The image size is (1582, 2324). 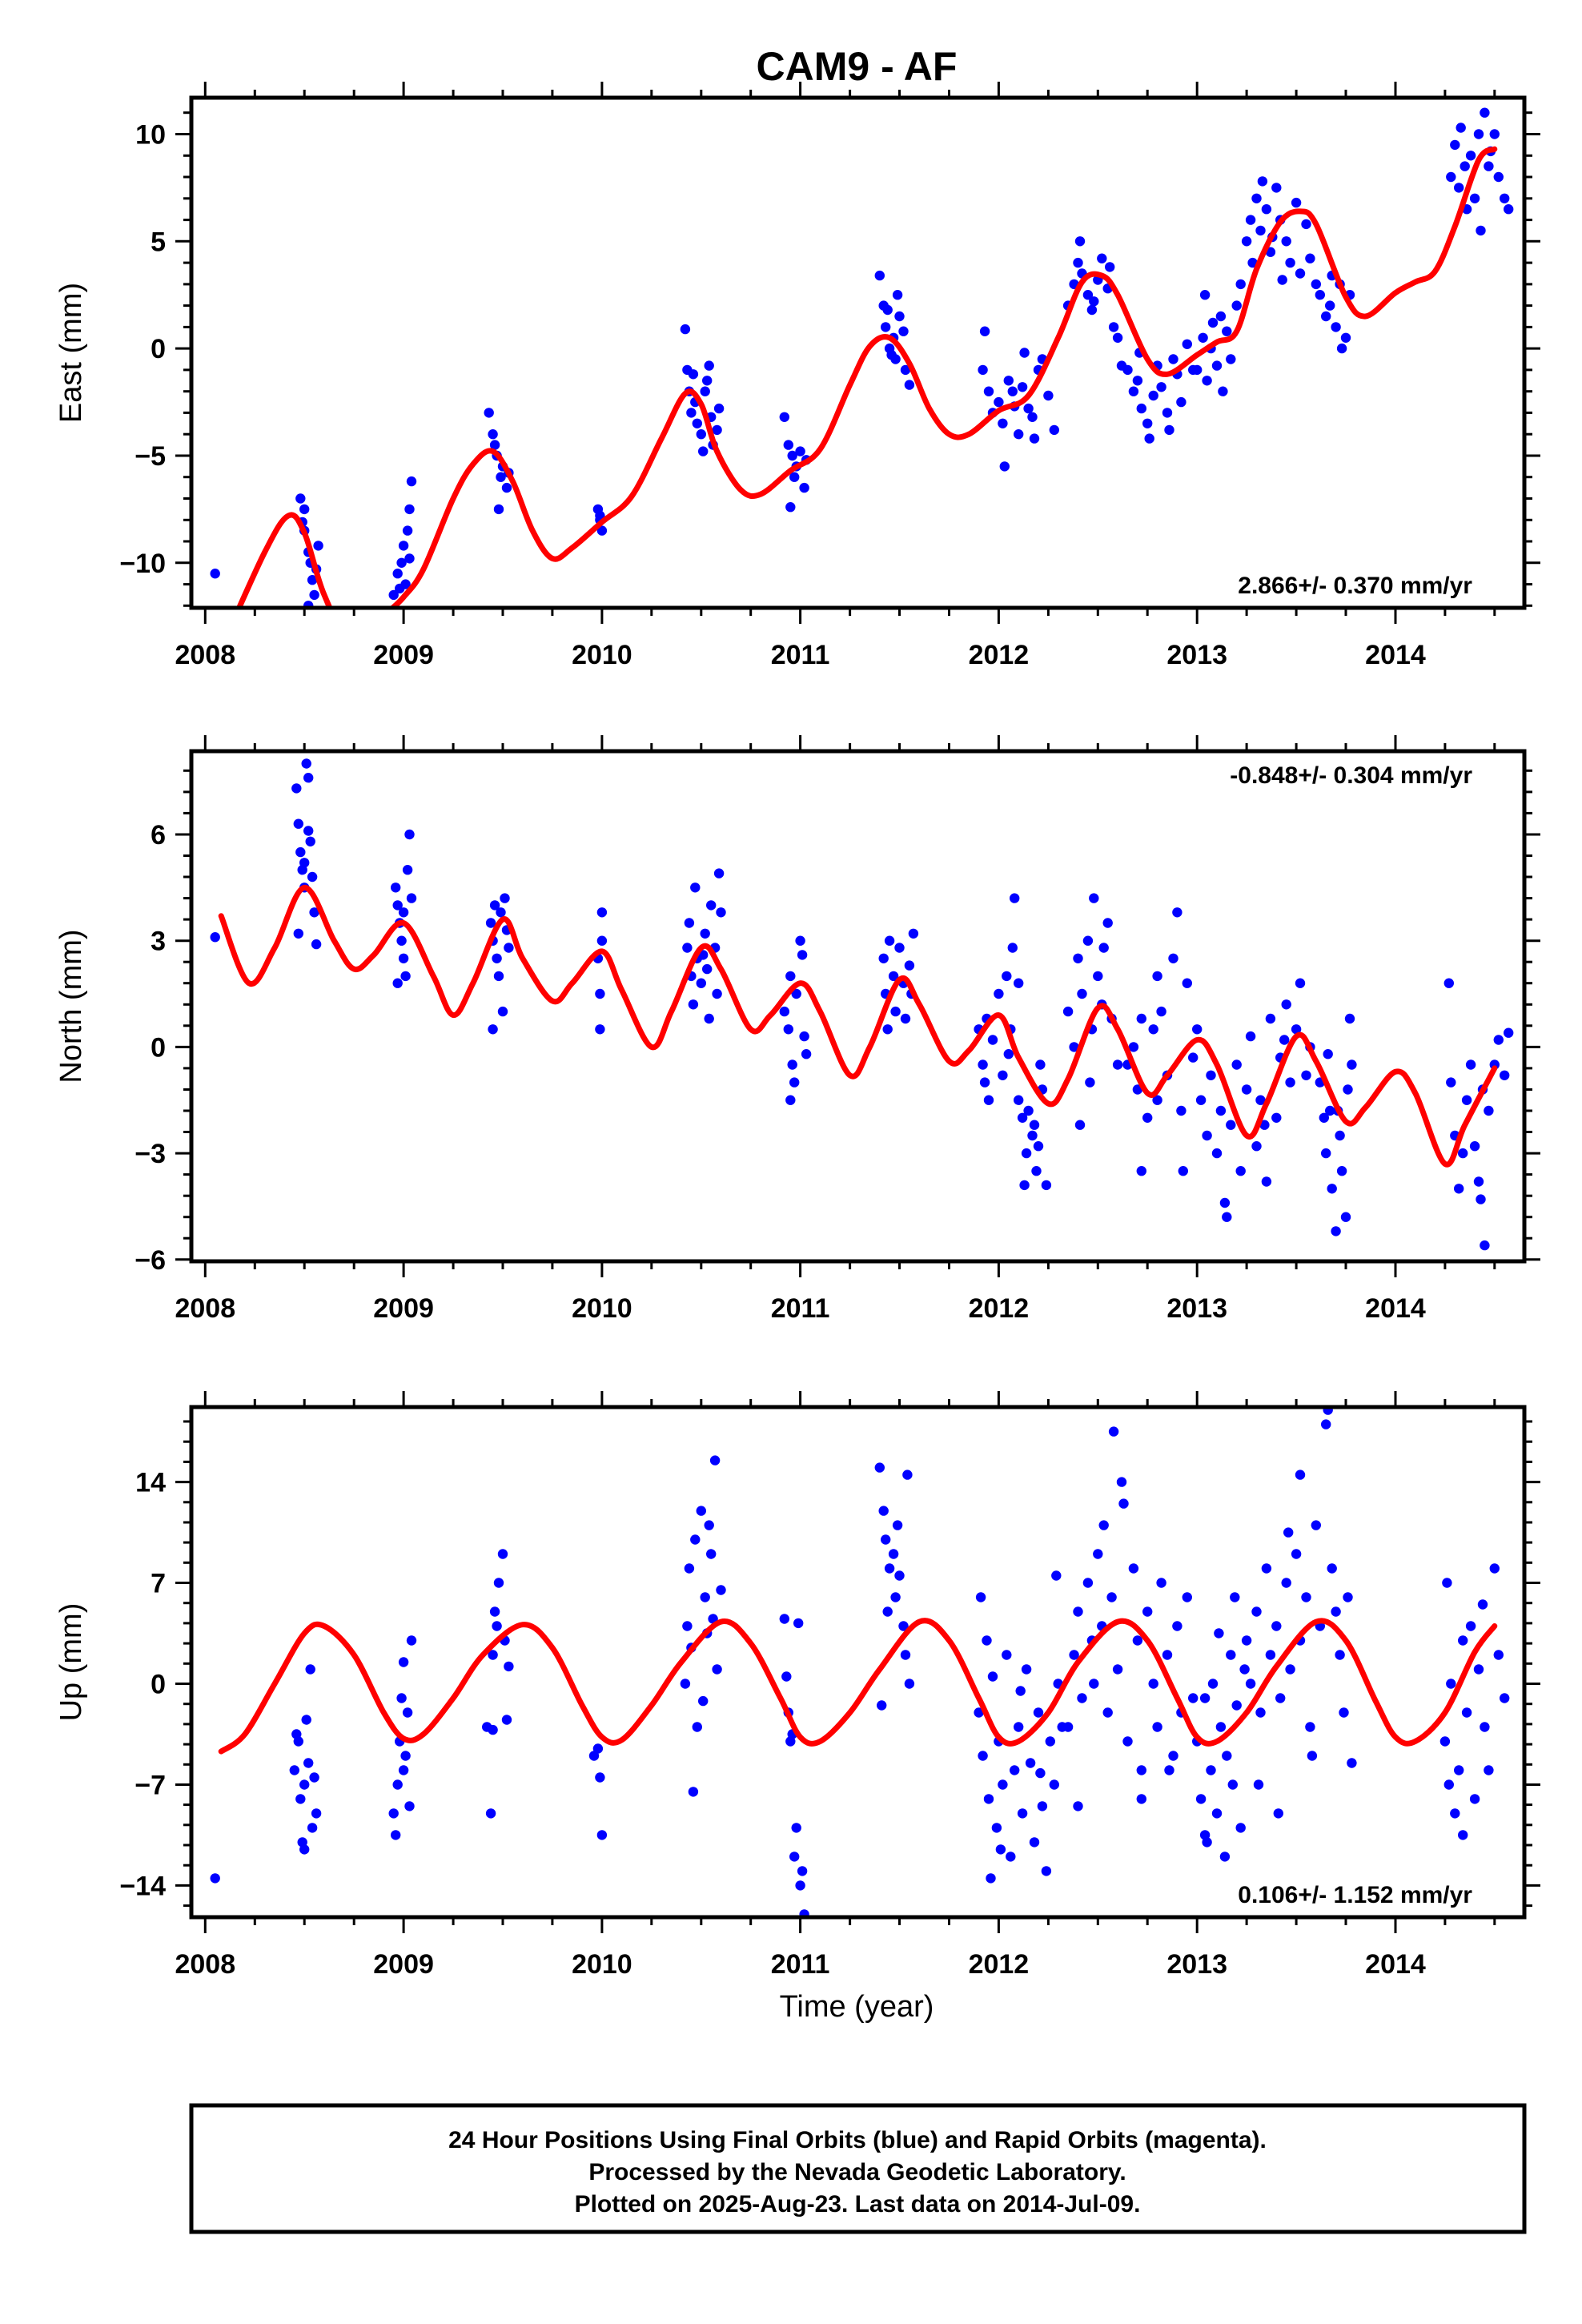 What do you see at coordinates (1000, 655) in the screenshot?
I see `east-x-tick-label-2012: 2012` at bounding box center [1000, 655].